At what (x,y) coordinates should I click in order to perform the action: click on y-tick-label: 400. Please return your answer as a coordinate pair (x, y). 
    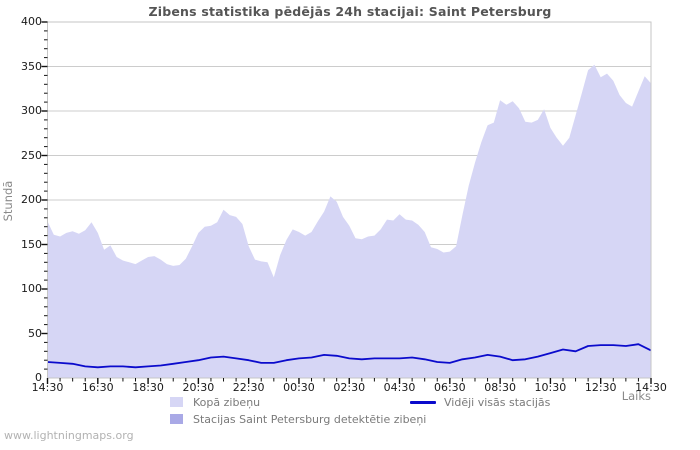
    Looking at the image, I should click on (31, 21).